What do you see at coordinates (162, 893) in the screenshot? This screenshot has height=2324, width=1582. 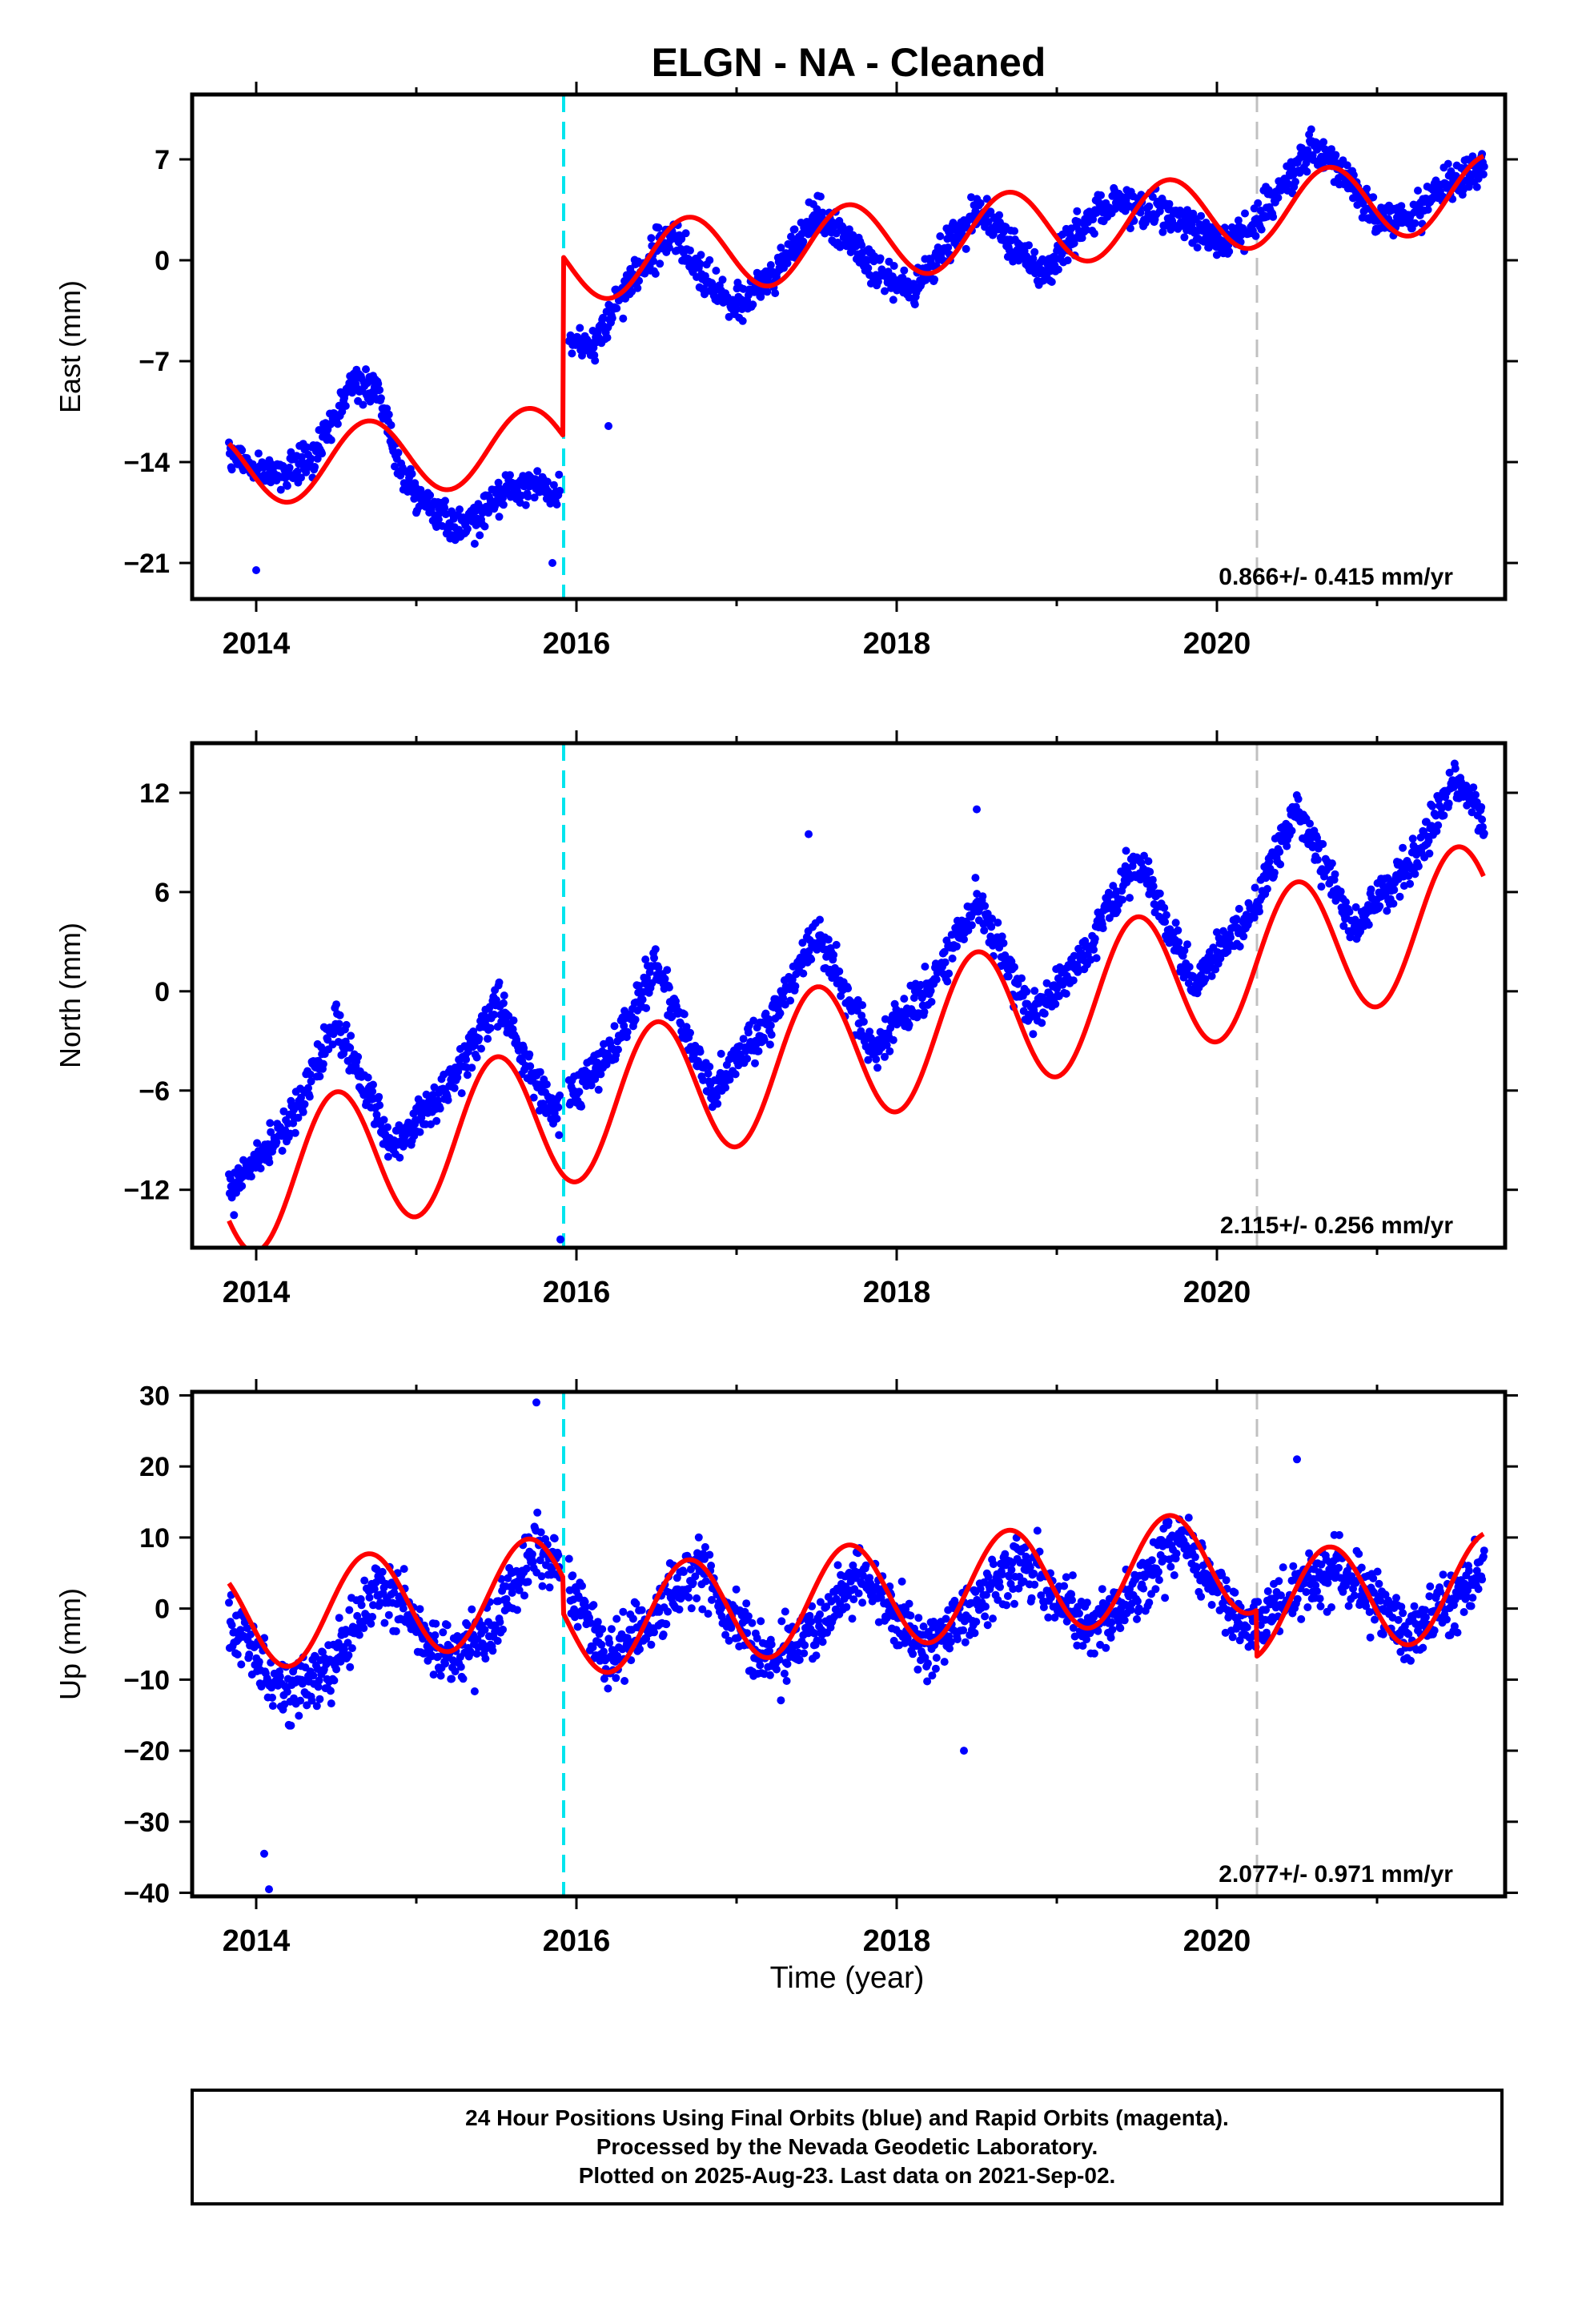 I see `y-tick-label: 6` at bounding box center [162, 893].